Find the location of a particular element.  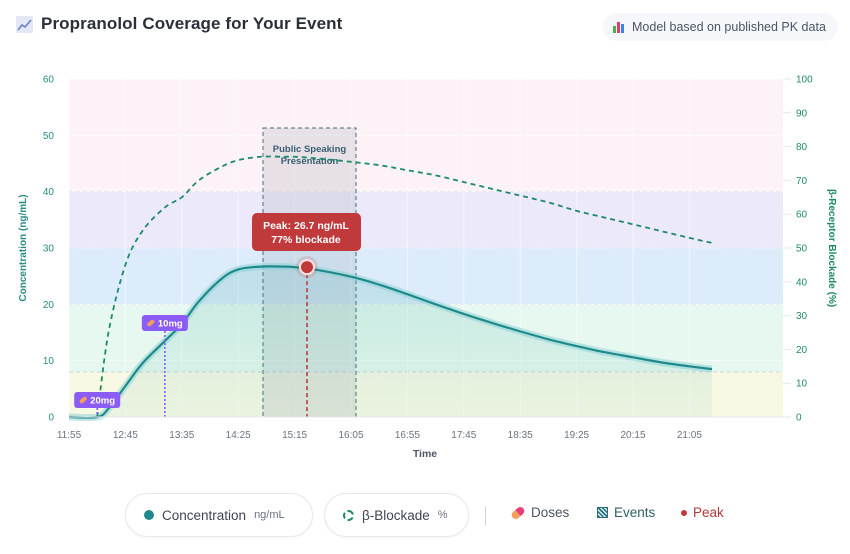

title-wrap: Propranolol Coverage for Your Event is located at coordinates (179, 24).